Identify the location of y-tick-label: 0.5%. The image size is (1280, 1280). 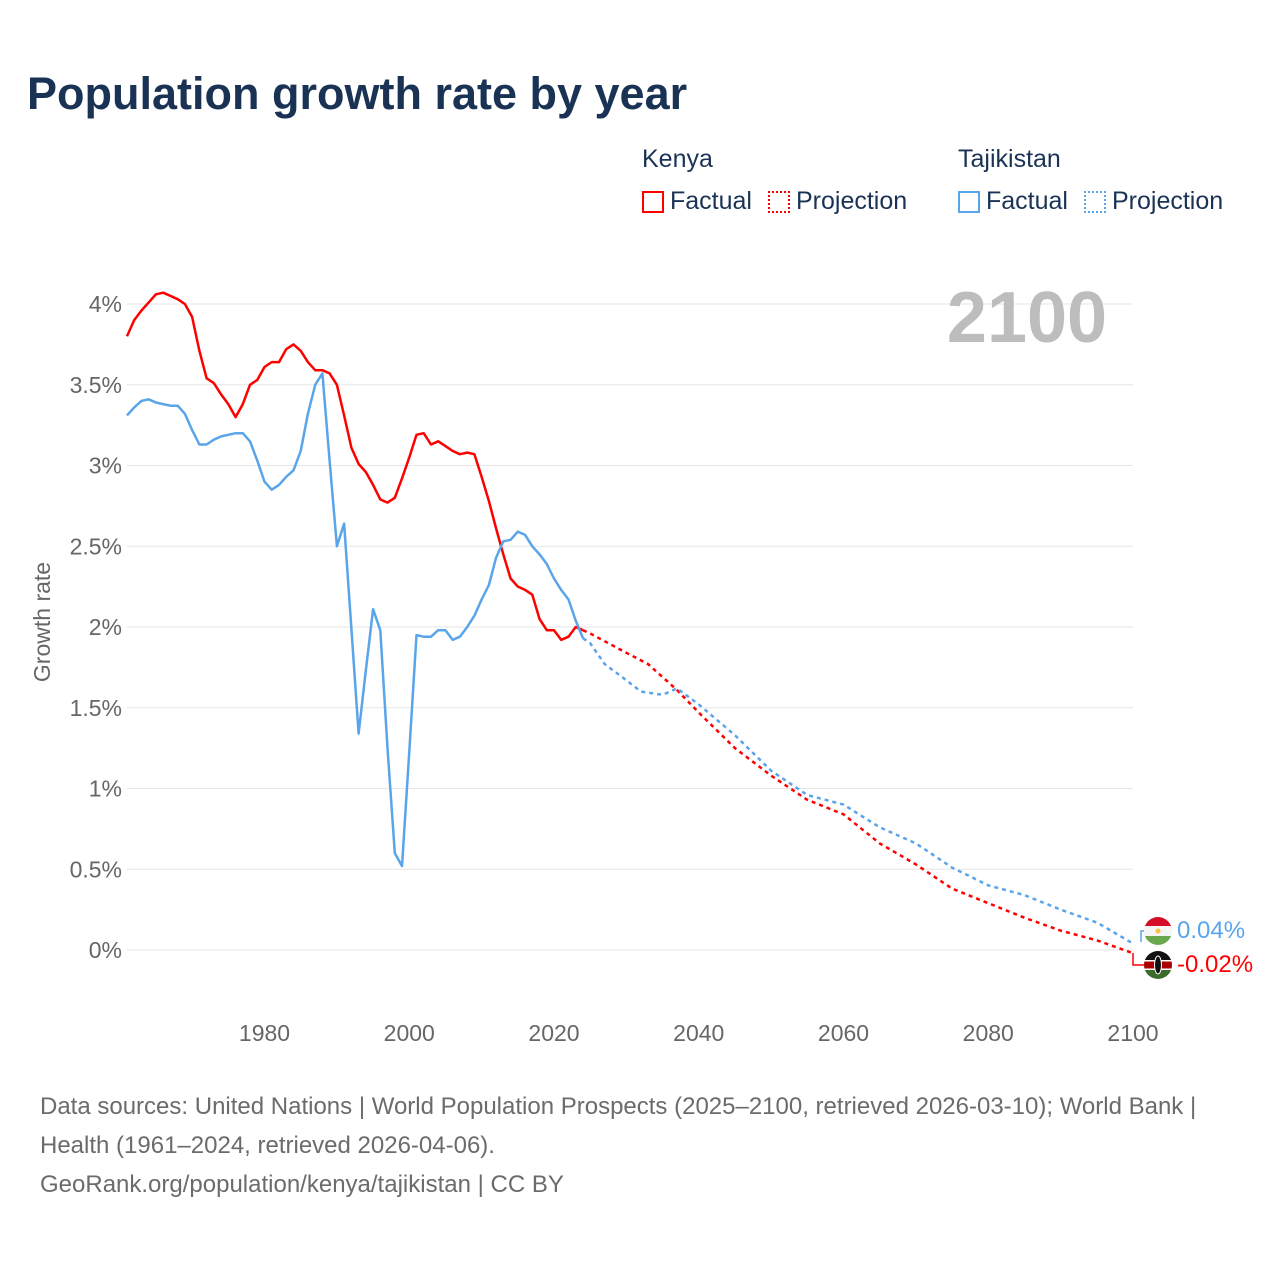
(96, 869).